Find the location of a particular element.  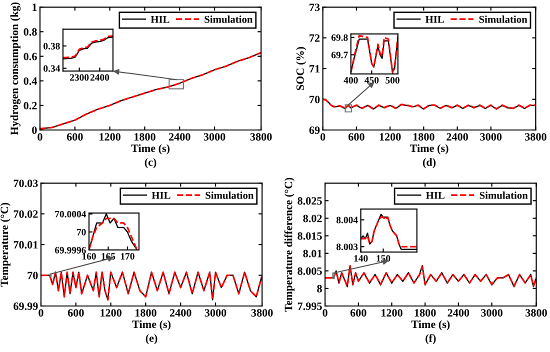

y-tick-label: 8.003 is located at coordinates (347, 247).